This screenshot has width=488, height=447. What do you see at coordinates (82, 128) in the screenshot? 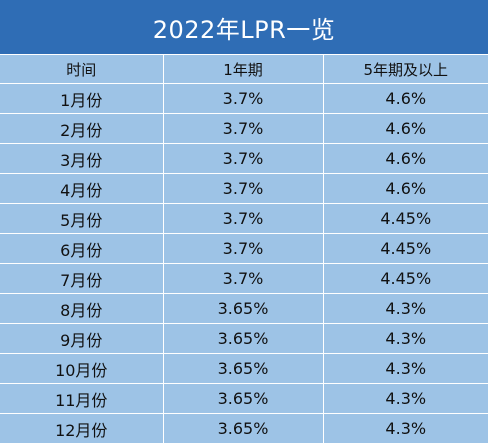
I see `month-cell: 2月份` at bounding box center [82, 128].